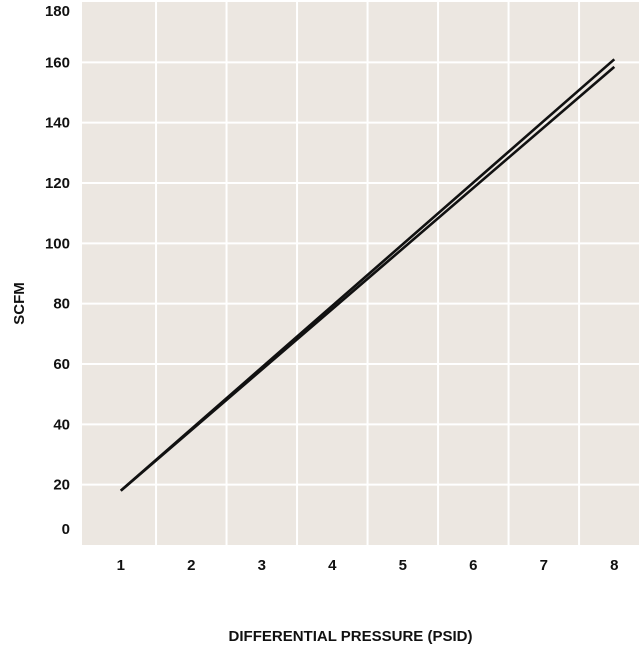 The image size is (641, 658). What do you see at coordinates (614, 565) in the screenshot?
I see `x-tick-label: 8` at bounding box center [614, 565].